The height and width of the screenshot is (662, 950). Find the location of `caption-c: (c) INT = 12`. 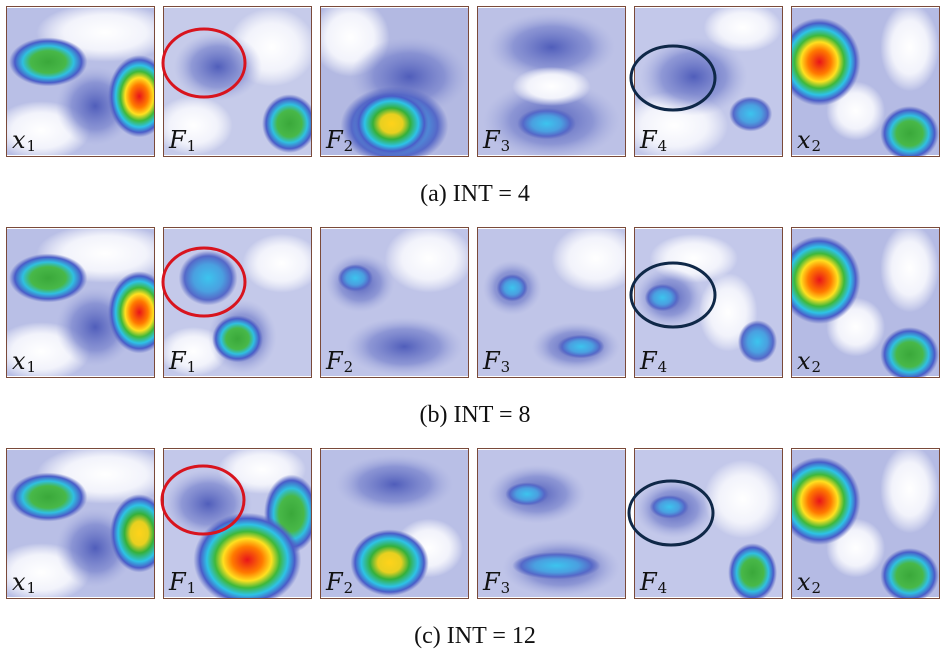

caption-c: (c) INT = 12 is located at coordinates (475, 636).